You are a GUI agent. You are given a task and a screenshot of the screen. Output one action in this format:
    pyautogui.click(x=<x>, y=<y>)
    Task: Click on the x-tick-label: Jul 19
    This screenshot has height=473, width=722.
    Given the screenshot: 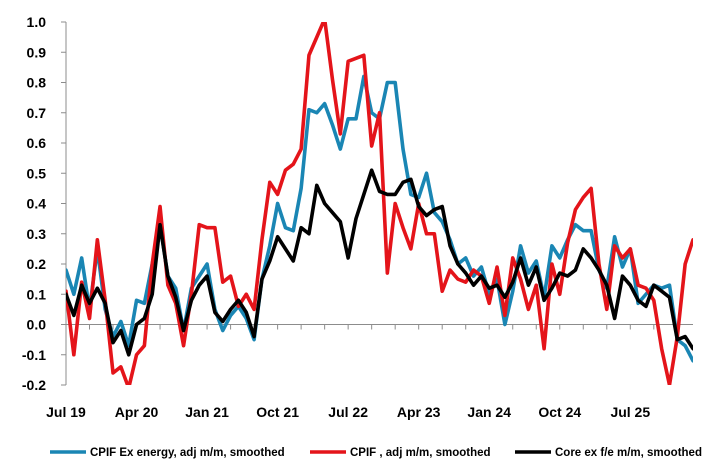 What is the action you would take?
    pyautogui.click(x=66, y=412)
    